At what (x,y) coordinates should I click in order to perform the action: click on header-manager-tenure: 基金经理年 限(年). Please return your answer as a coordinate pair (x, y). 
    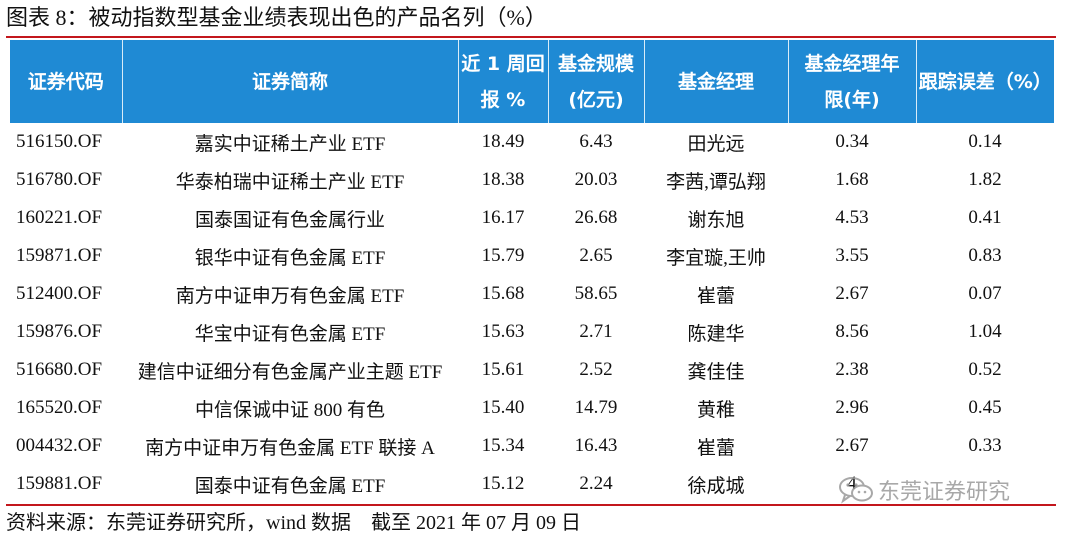
    Looking at the image, I should click on (852, 81).